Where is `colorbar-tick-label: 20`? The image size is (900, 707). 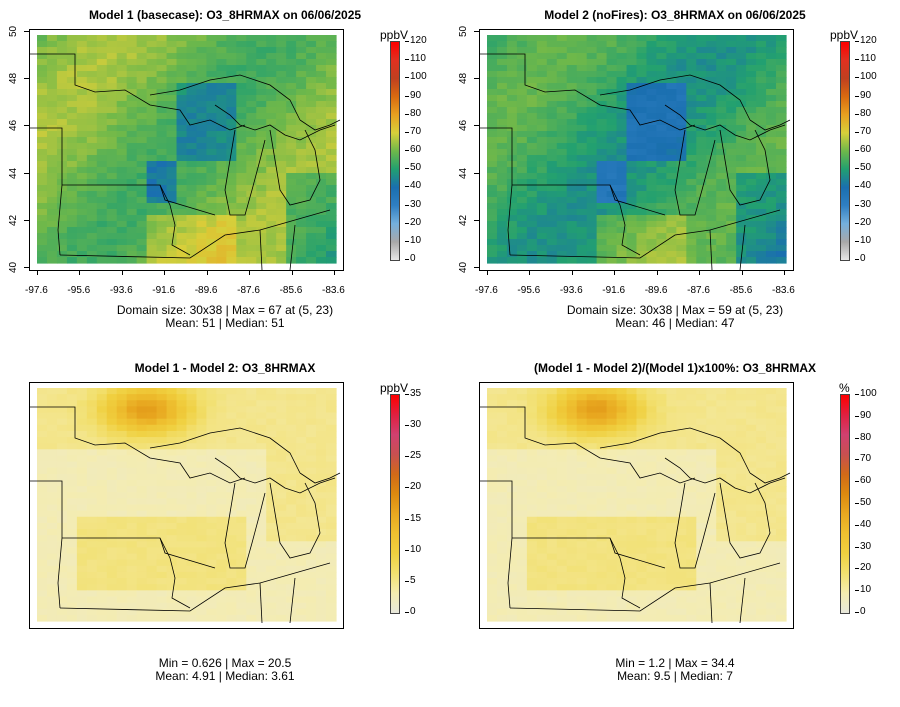 colorbar-tick-label: 20 is located at coordinates (863, 568).